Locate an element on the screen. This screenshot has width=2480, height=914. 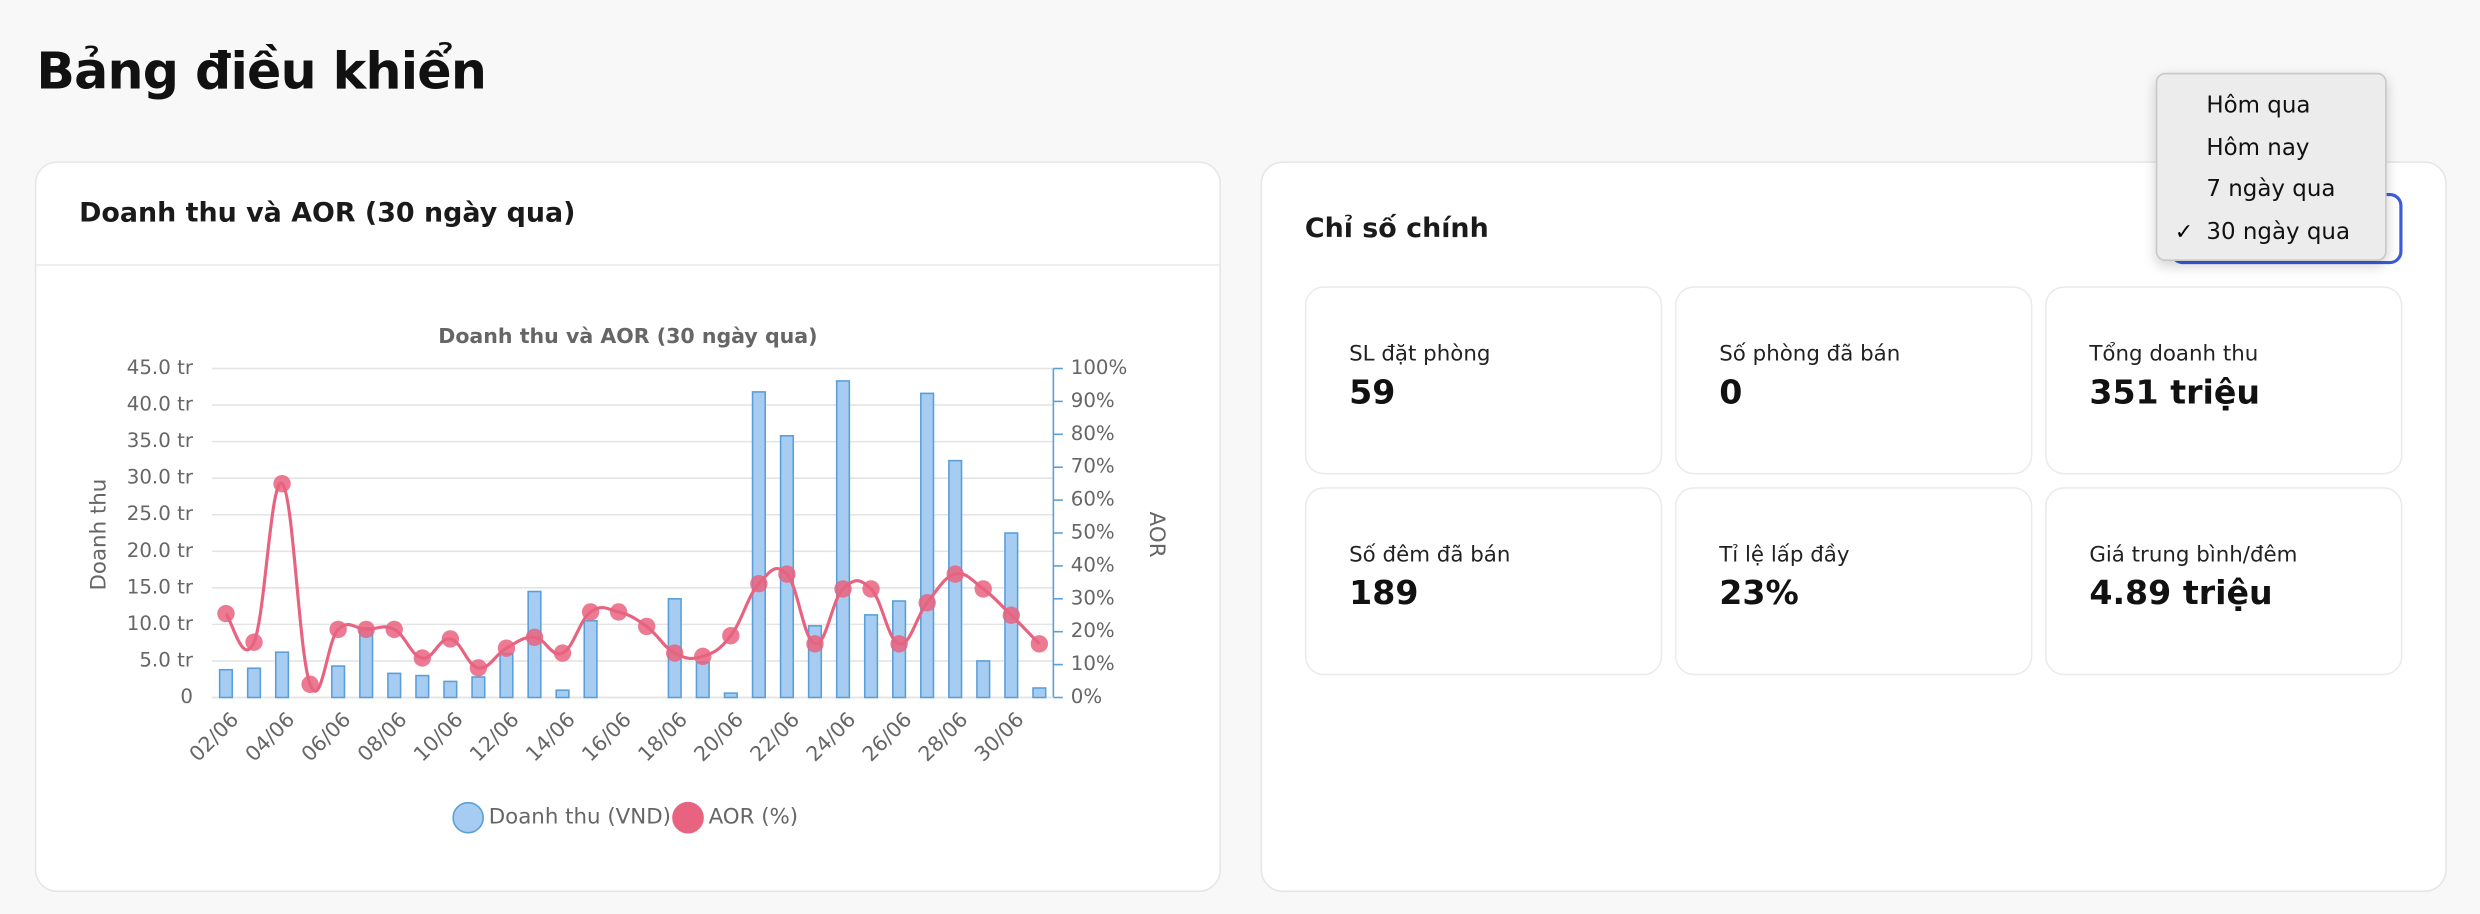
y2-tick-label: 50% is located at coordinates (1093, 532).